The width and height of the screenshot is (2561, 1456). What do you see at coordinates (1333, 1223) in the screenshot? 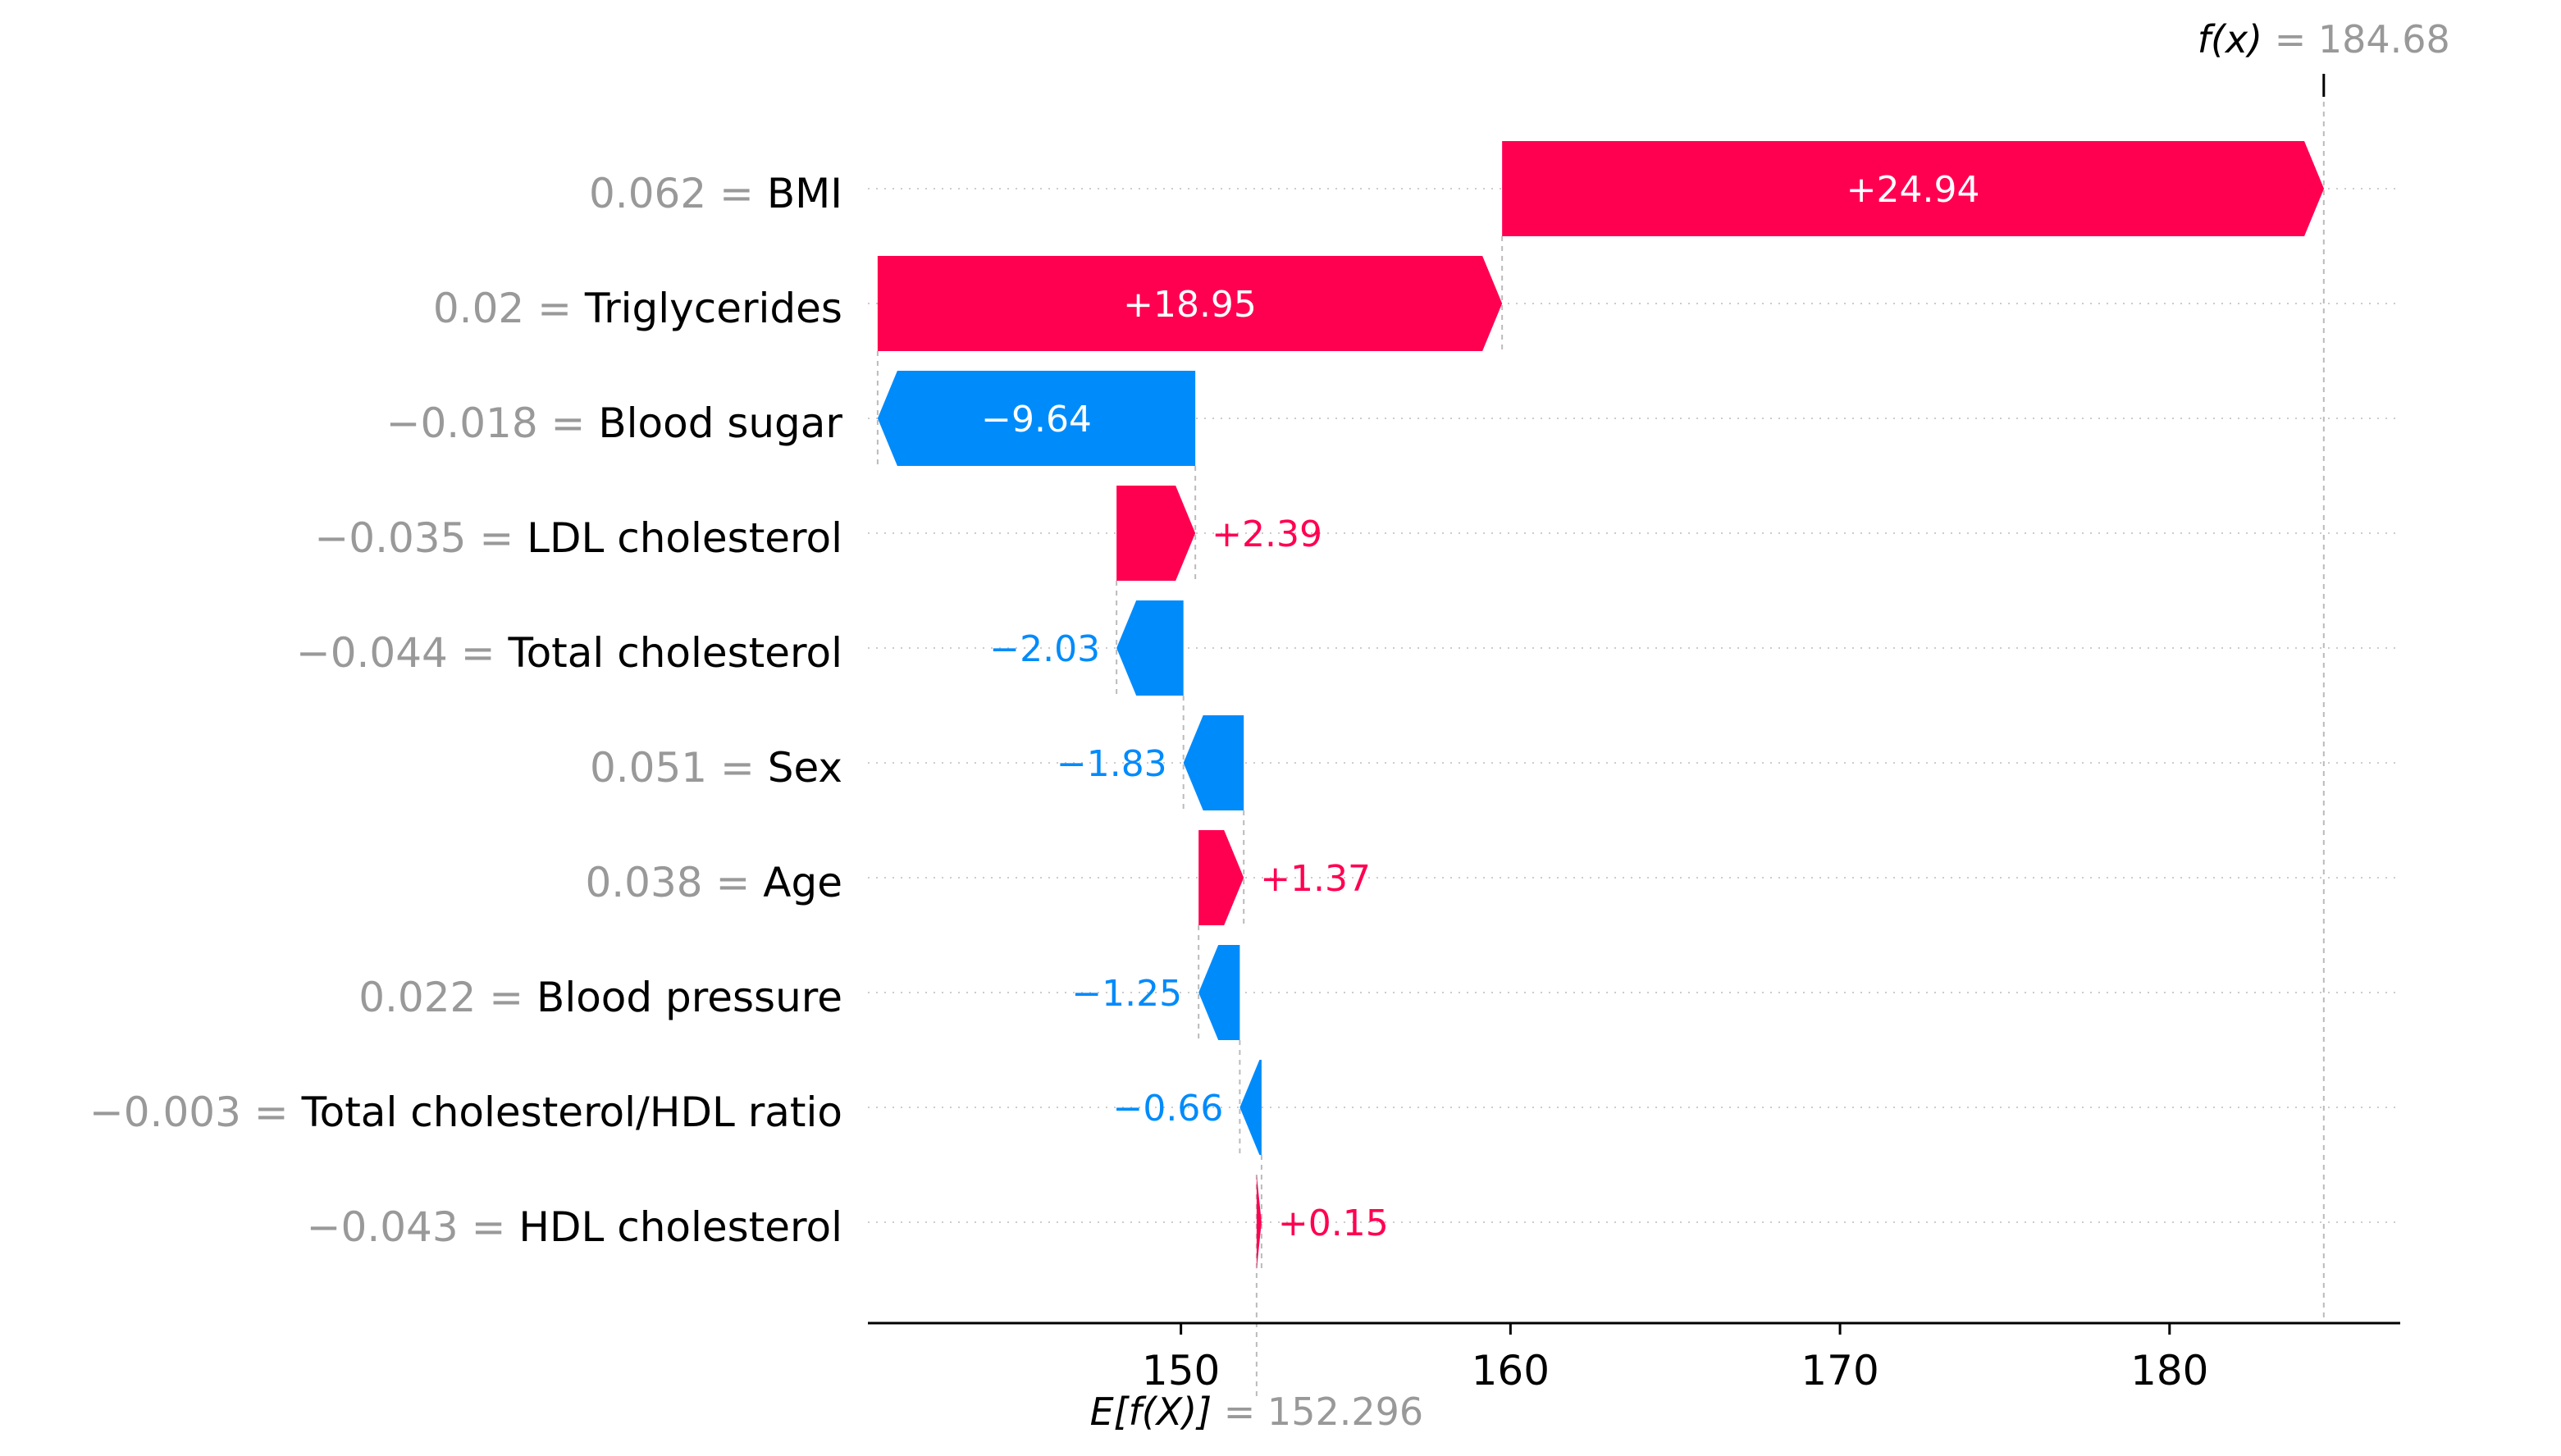
I see `contribution-label: +0.15` at bounding box center [1333, 1223].